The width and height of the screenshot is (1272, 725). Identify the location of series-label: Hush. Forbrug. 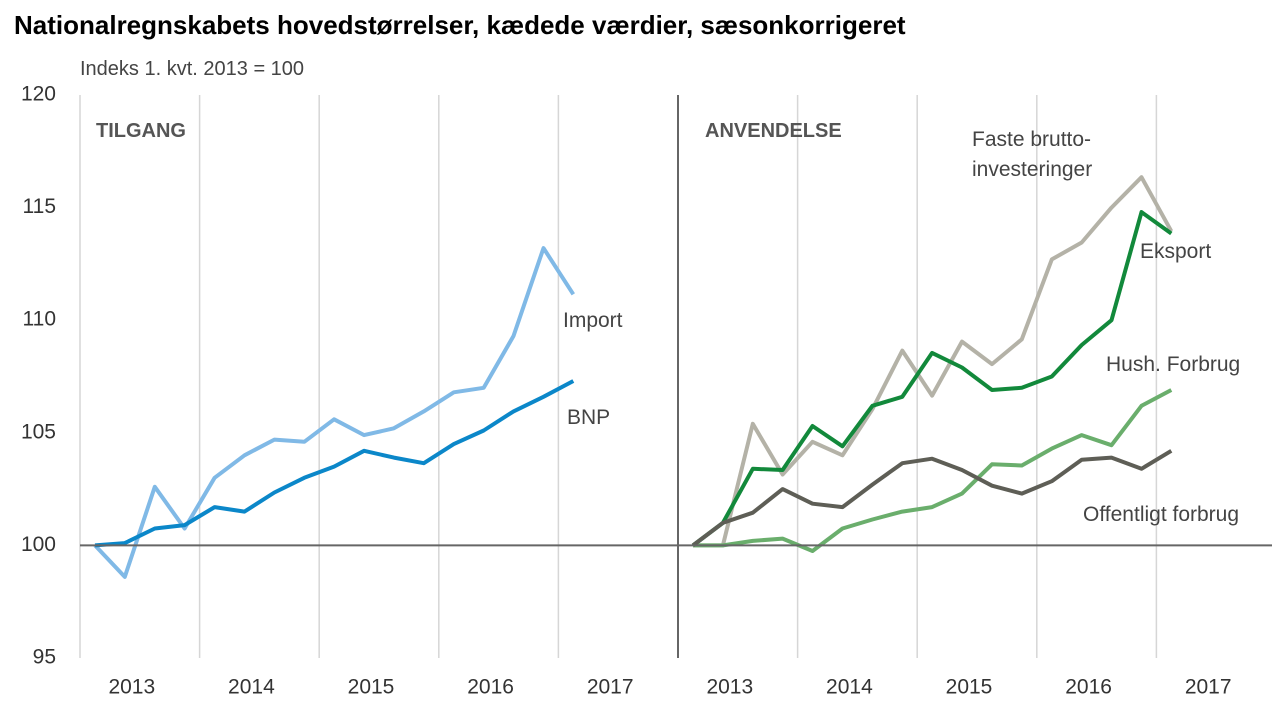
(1173, 364).